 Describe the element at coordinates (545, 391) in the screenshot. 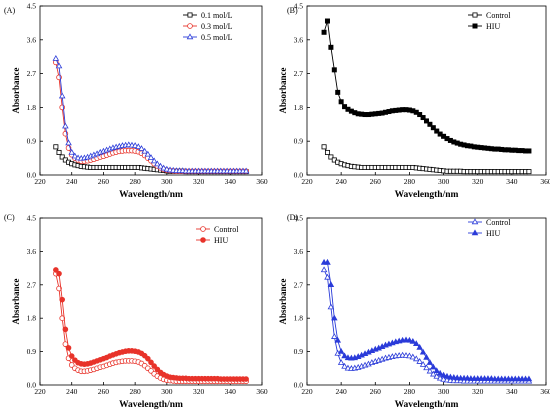

I see `x-tick-label: 360` at that location.